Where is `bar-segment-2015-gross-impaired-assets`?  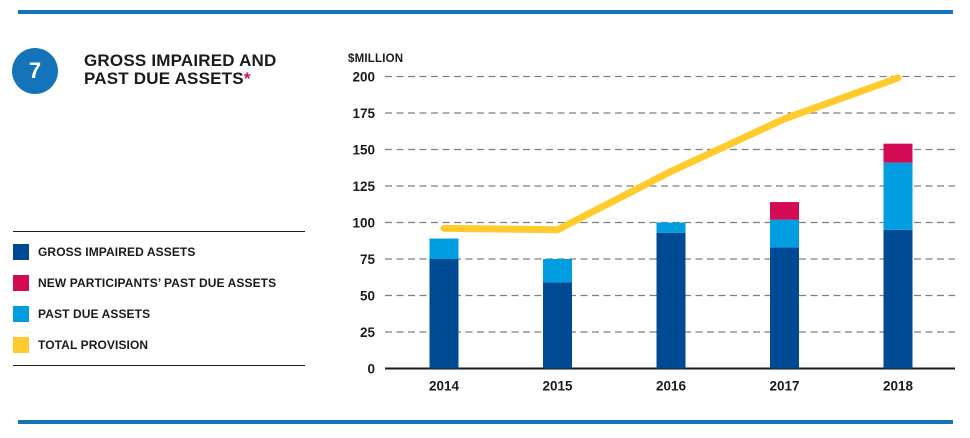 bar-segment-2015-gross-impaired-assets is located at coordinates (557, 325).